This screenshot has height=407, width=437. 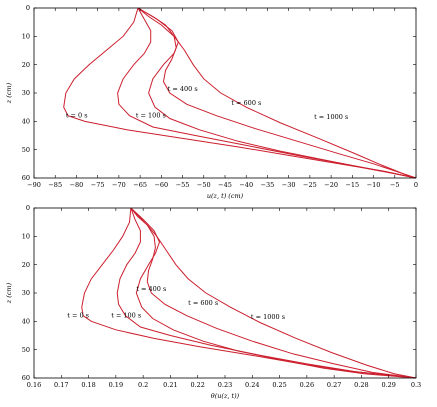 What do you see at coordinates (374, 185) in the screenshot?
I see `top-x-tick-label-16: −10` at bounding box center [374, 185].